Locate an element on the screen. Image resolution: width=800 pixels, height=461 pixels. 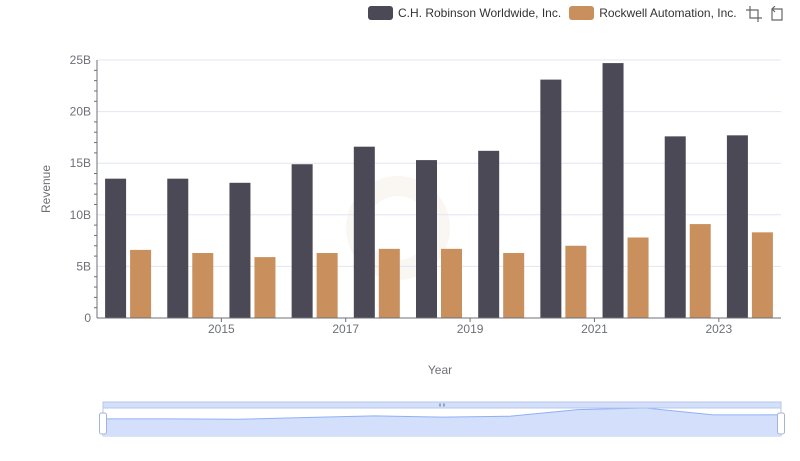
bar-ch-robinson-2023 is located at coordinates (675, 227).